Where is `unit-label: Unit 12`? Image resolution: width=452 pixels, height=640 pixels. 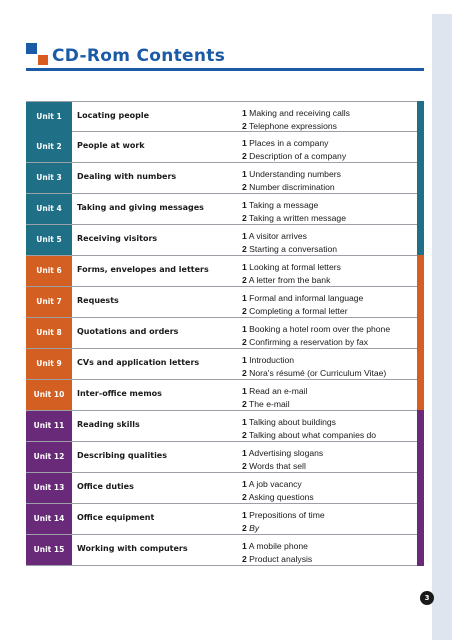
unit-label: Unit 12 is located at coordinates (49, 457).